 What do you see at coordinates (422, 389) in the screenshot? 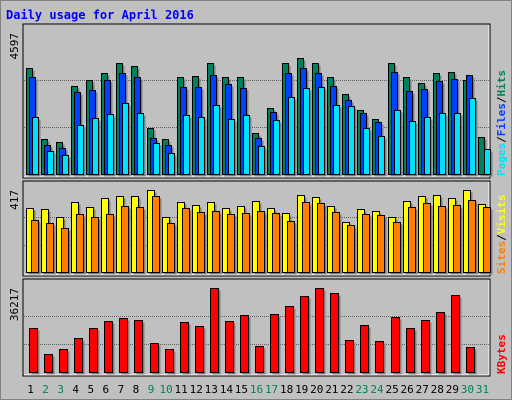
I see `x-tick-label-day-27: 27` at bounding box center [422, 389].